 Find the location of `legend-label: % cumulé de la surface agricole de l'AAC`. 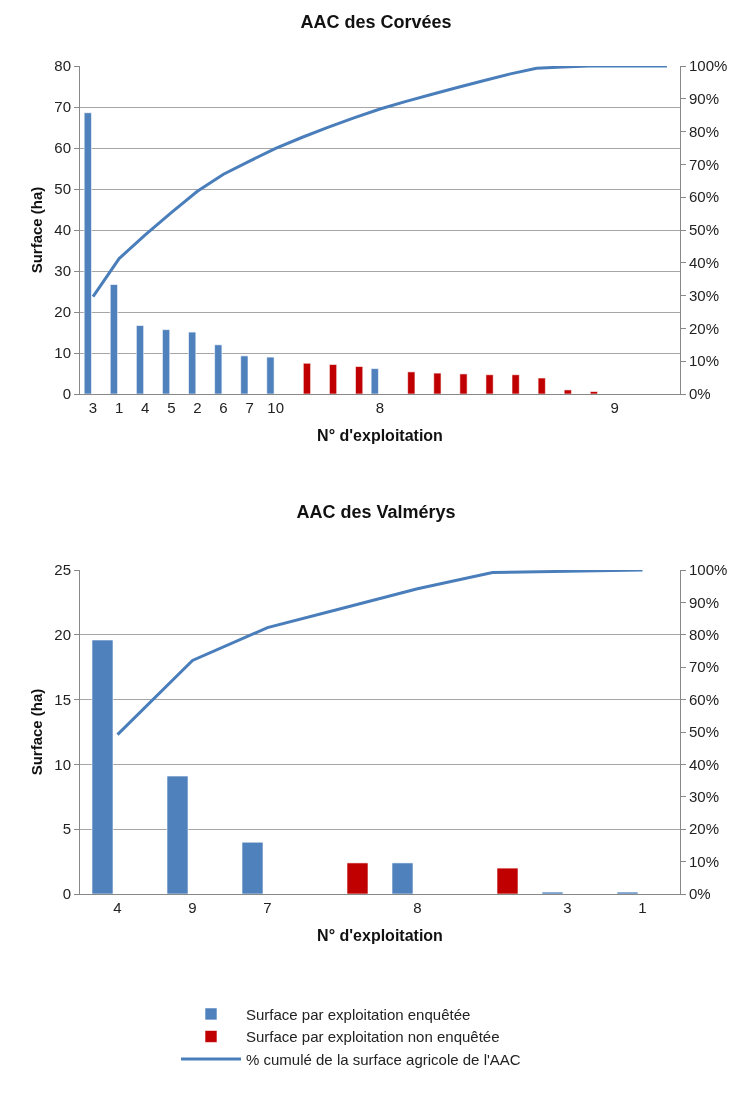

legend-label: % cumulé de la surface agricole de l'AAC is located at coordinates (383, 1059).